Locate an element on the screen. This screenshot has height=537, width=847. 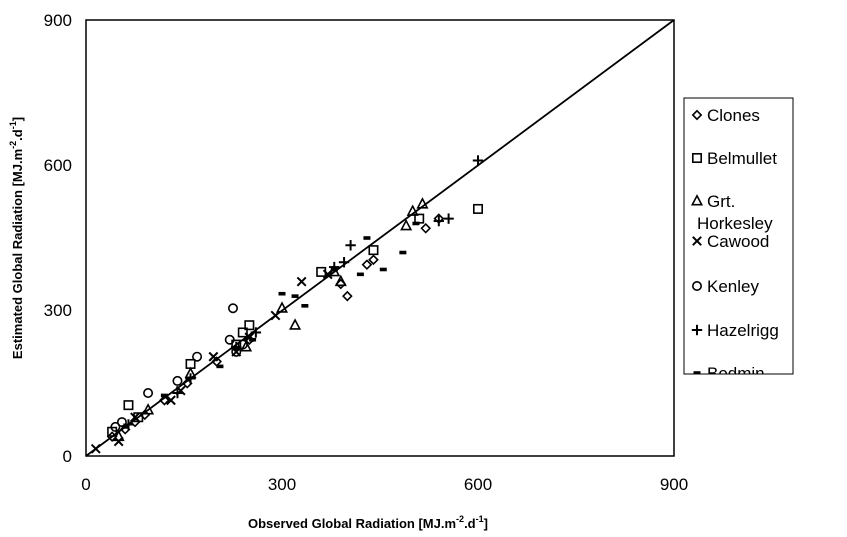
legend-box is located at coordinates (738, 236).